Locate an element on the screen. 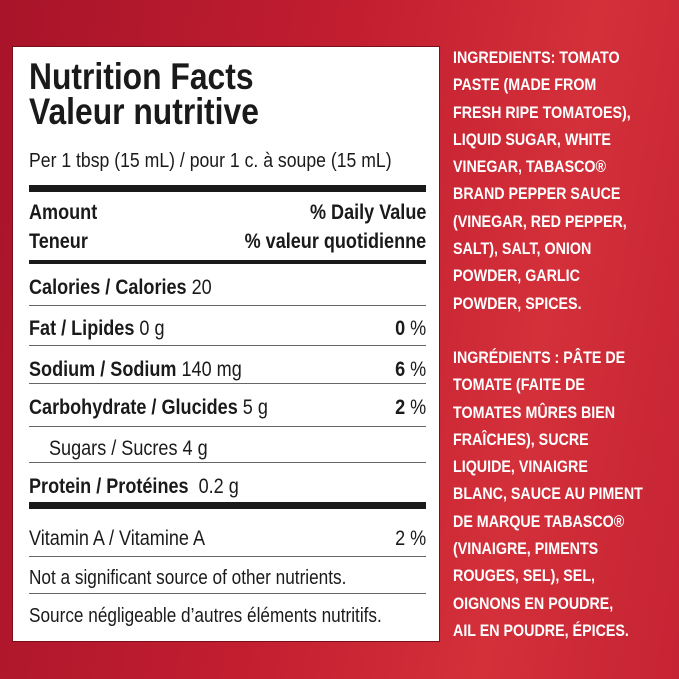  medium-divider is located at coordinates (227, 262).